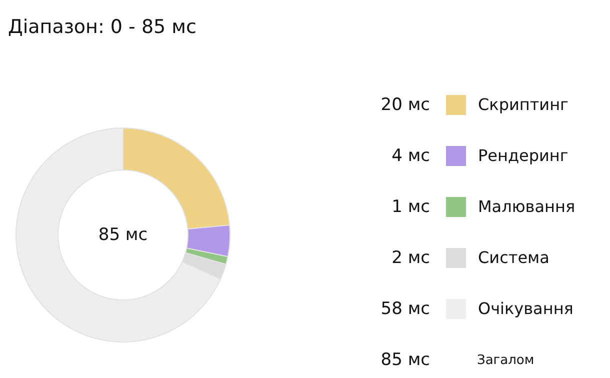 Image resolution: width=610 pixels, height=378 pixels. What do you see at coordinates (523, 155) in the screenshot?
I see `legend-label: Рендеринг` at bounding box center [523, 155].